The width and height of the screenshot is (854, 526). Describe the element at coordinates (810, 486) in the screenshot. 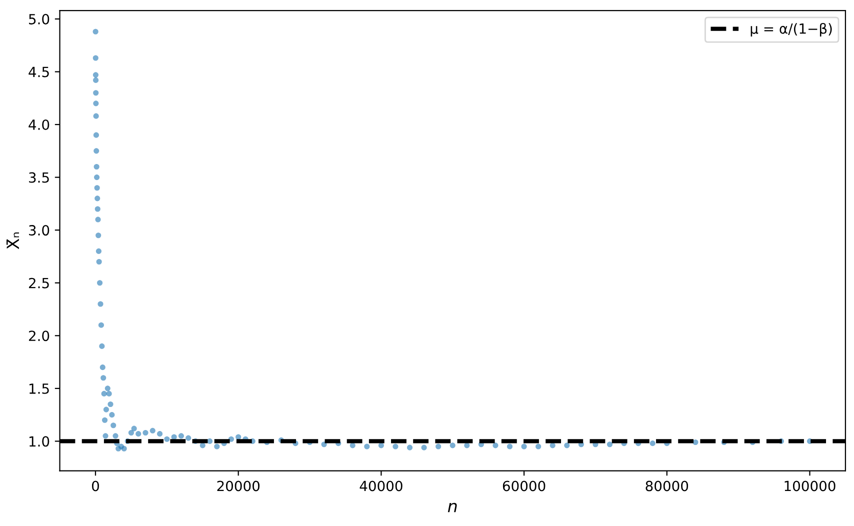

I see `x-tick-label: 100000` at that location.